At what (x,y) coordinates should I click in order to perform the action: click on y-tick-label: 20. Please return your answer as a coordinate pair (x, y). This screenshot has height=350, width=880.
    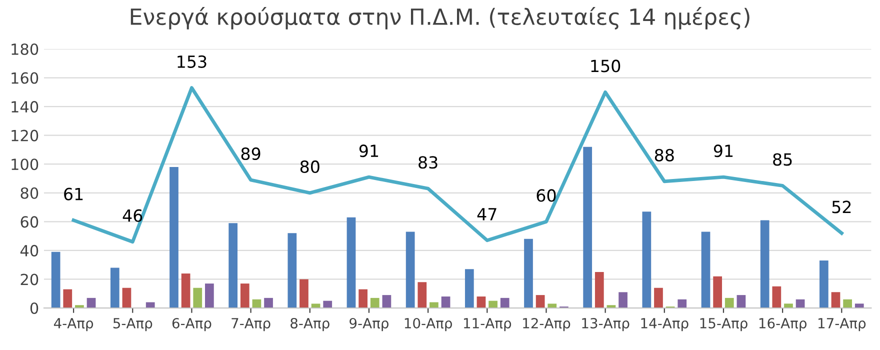
    Looking at the image, I should click on (29, 280).